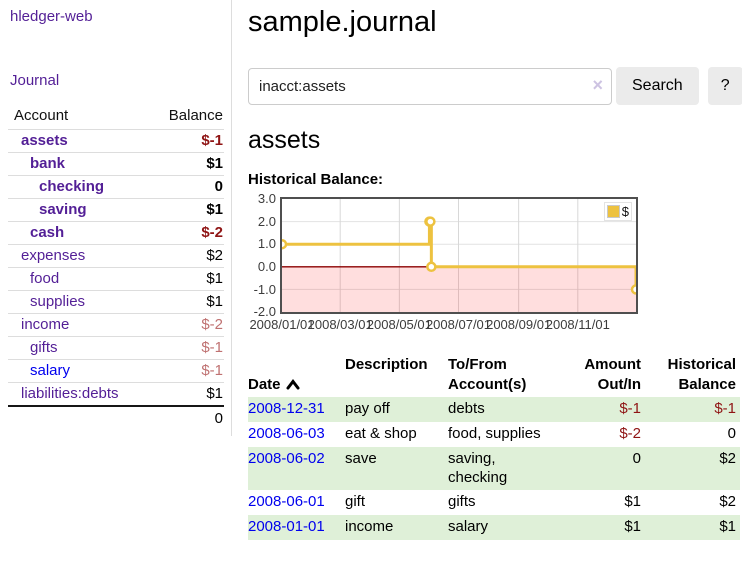 This screenshot has width=742, height=582. What do you see at coordinates (116, 279) in the screenshot?
I see `account-row: food $1` at bounding box center [116, 279].